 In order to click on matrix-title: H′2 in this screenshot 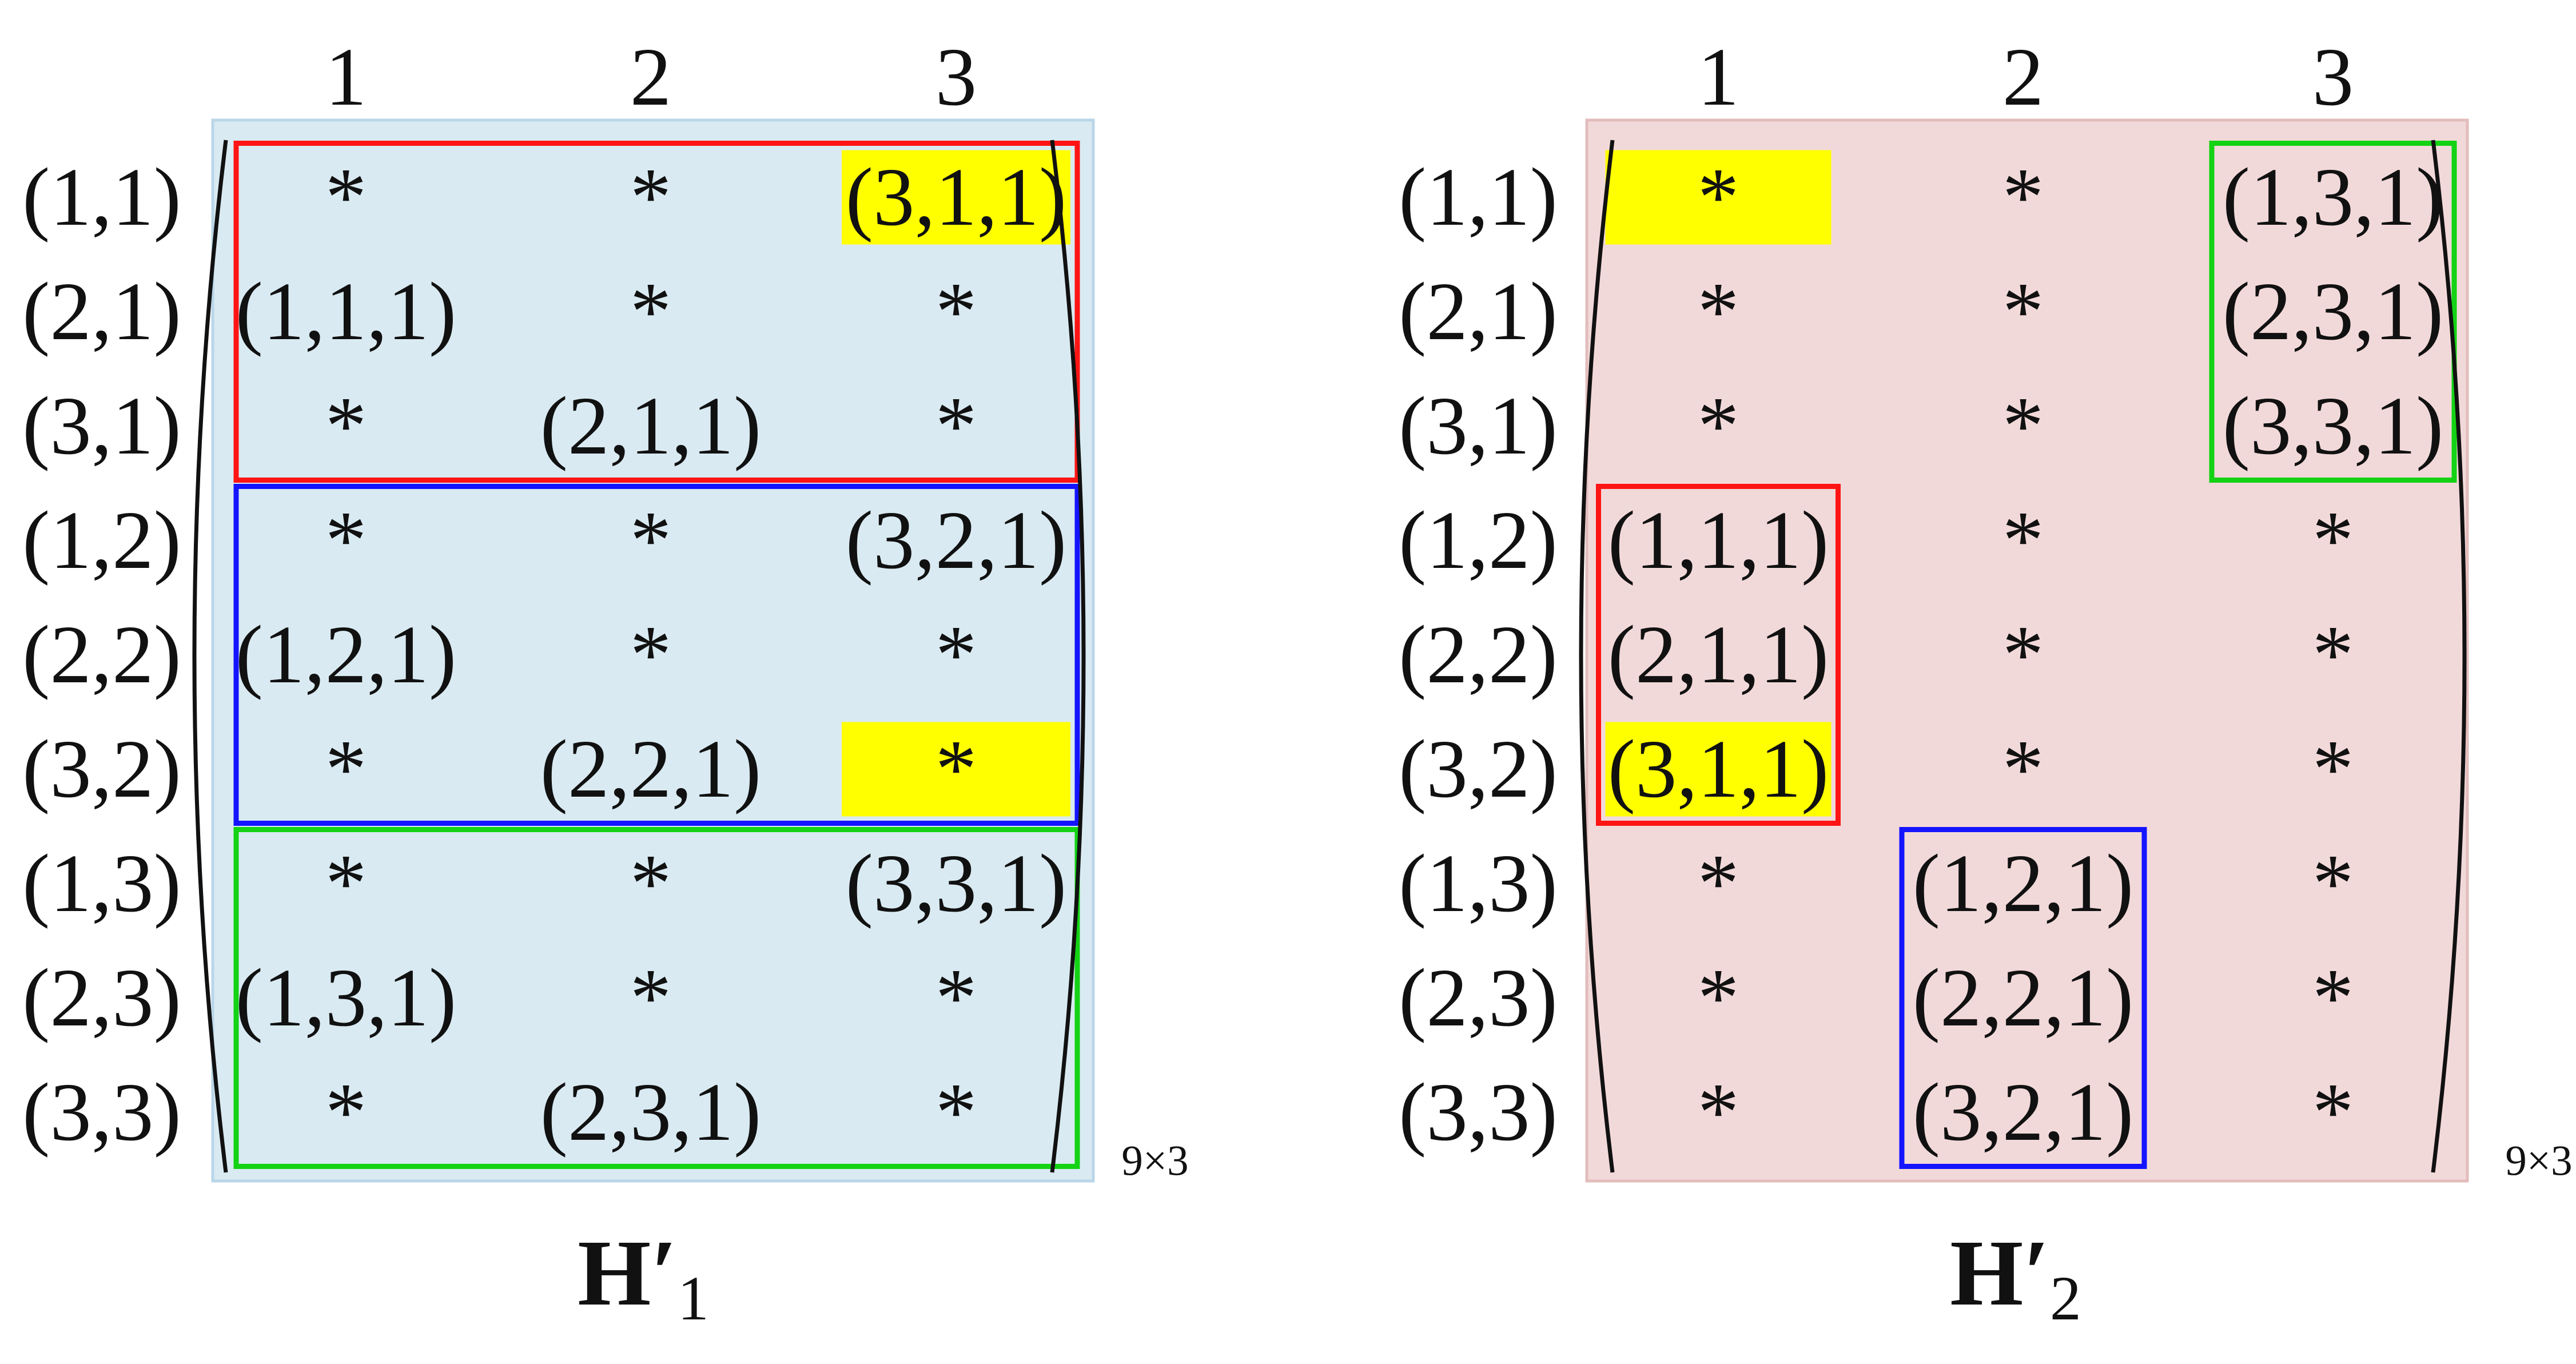, I will do `click(2015, 1277)`.